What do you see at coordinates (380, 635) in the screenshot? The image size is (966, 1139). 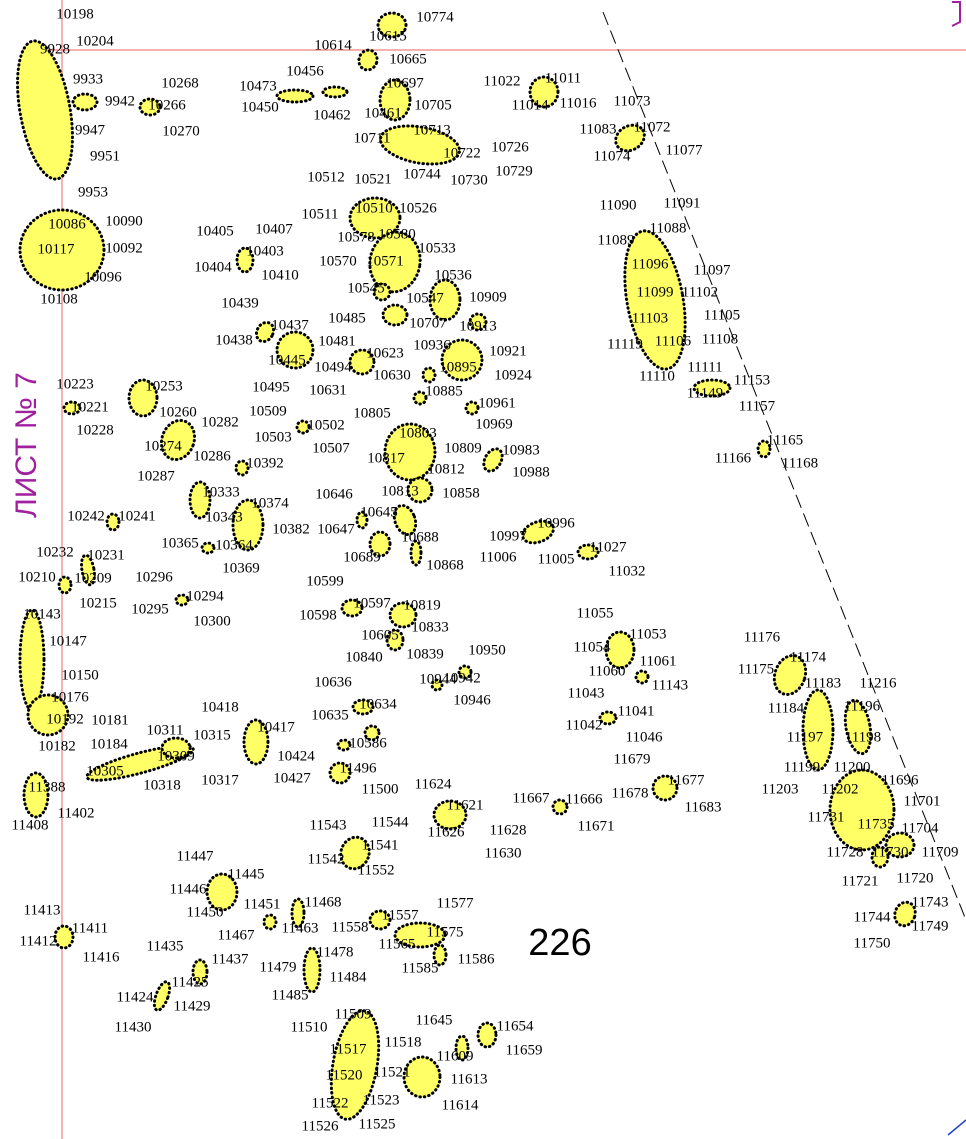 I see `plot-label: 10605` at bounding box center [380, 635].